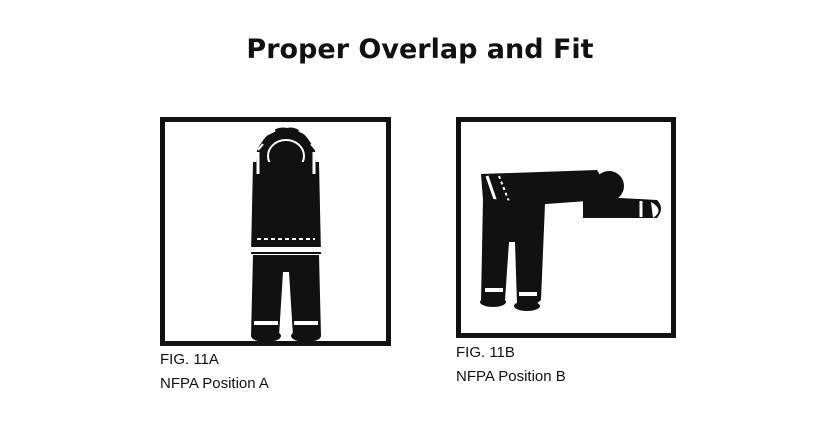 Image resolution: width=840 pixels, height=434 pixels. I want to click on standing-firefighter-illustration, so click(286, 234).